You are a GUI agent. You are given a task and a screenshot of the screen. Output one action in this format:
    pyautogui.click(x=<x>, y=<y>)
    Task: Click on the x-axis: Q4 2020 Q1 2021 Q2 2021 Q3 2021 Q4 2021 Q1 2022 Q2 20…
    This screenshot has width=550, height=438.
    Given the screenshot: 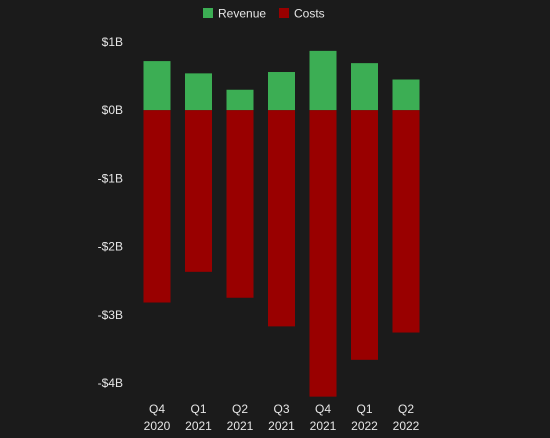 What is the action you would take?
    pyautogui.click(x=282, y=417)
    